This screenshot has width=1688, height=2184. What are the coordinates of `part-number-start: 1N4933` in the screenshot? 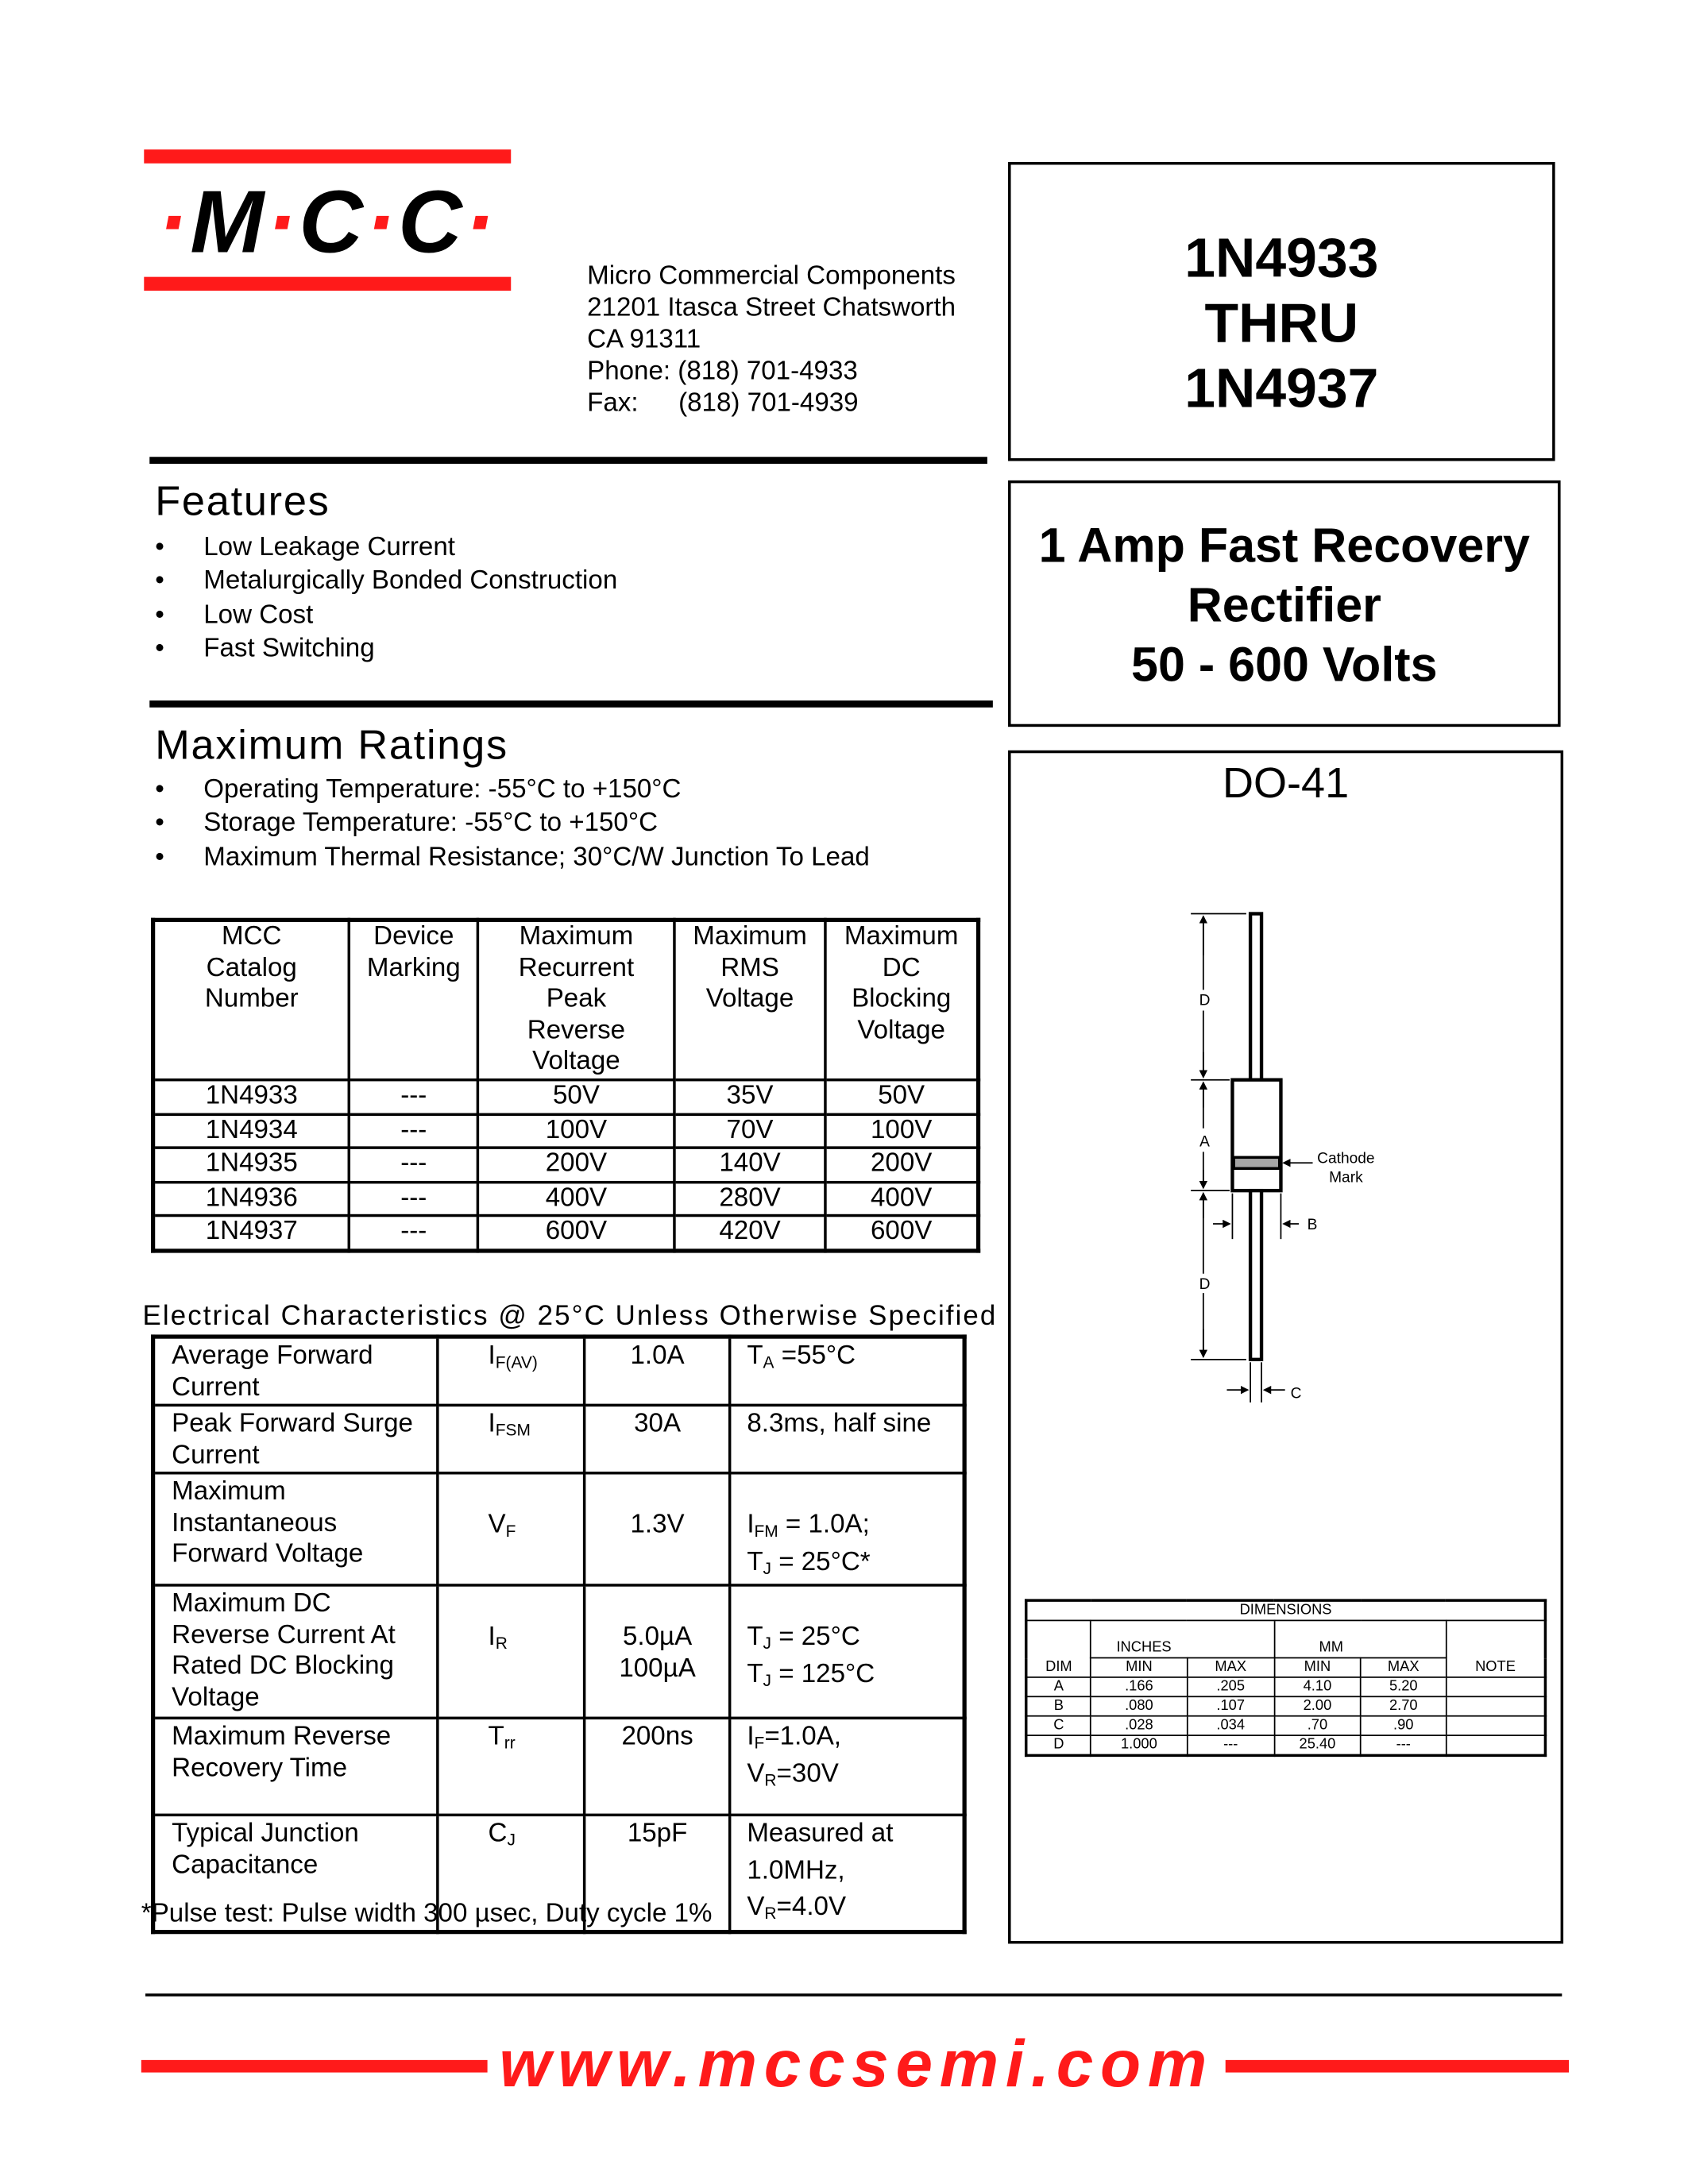 It's located at (1282, 259).